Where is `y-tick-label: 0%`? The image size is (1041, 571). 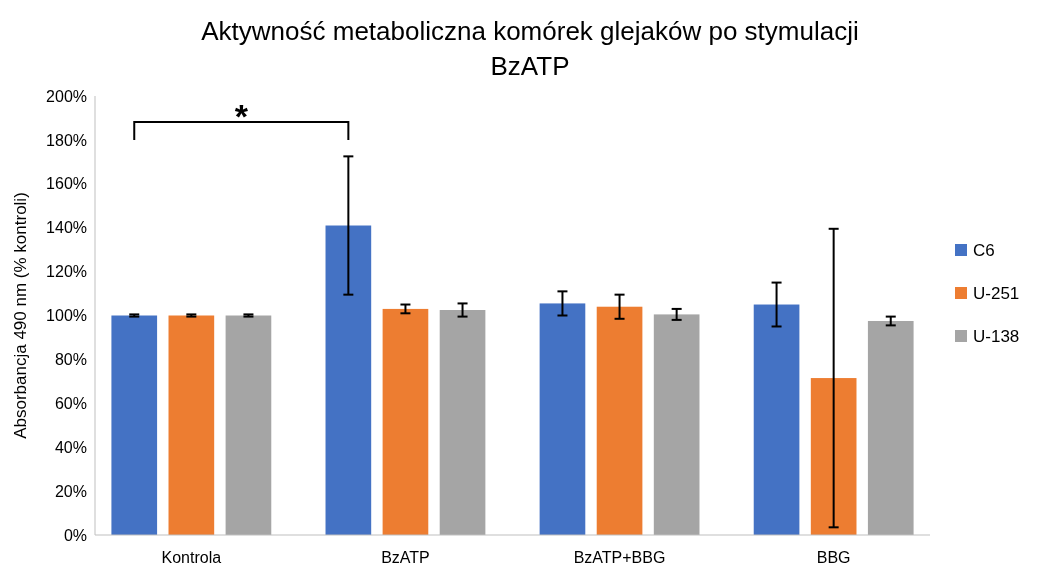
y-tick-label: 0% is located at coordinates (75, 535).